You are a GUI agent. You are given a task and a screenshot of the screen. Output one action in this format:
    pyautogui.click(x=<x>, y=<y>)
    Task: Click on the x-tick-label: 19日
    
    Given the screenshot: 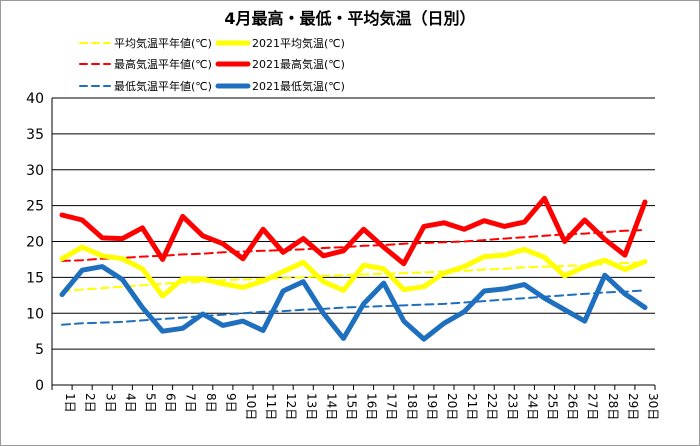 What is the action you would take?
    pyautogui.click(x=432, y=406)
    